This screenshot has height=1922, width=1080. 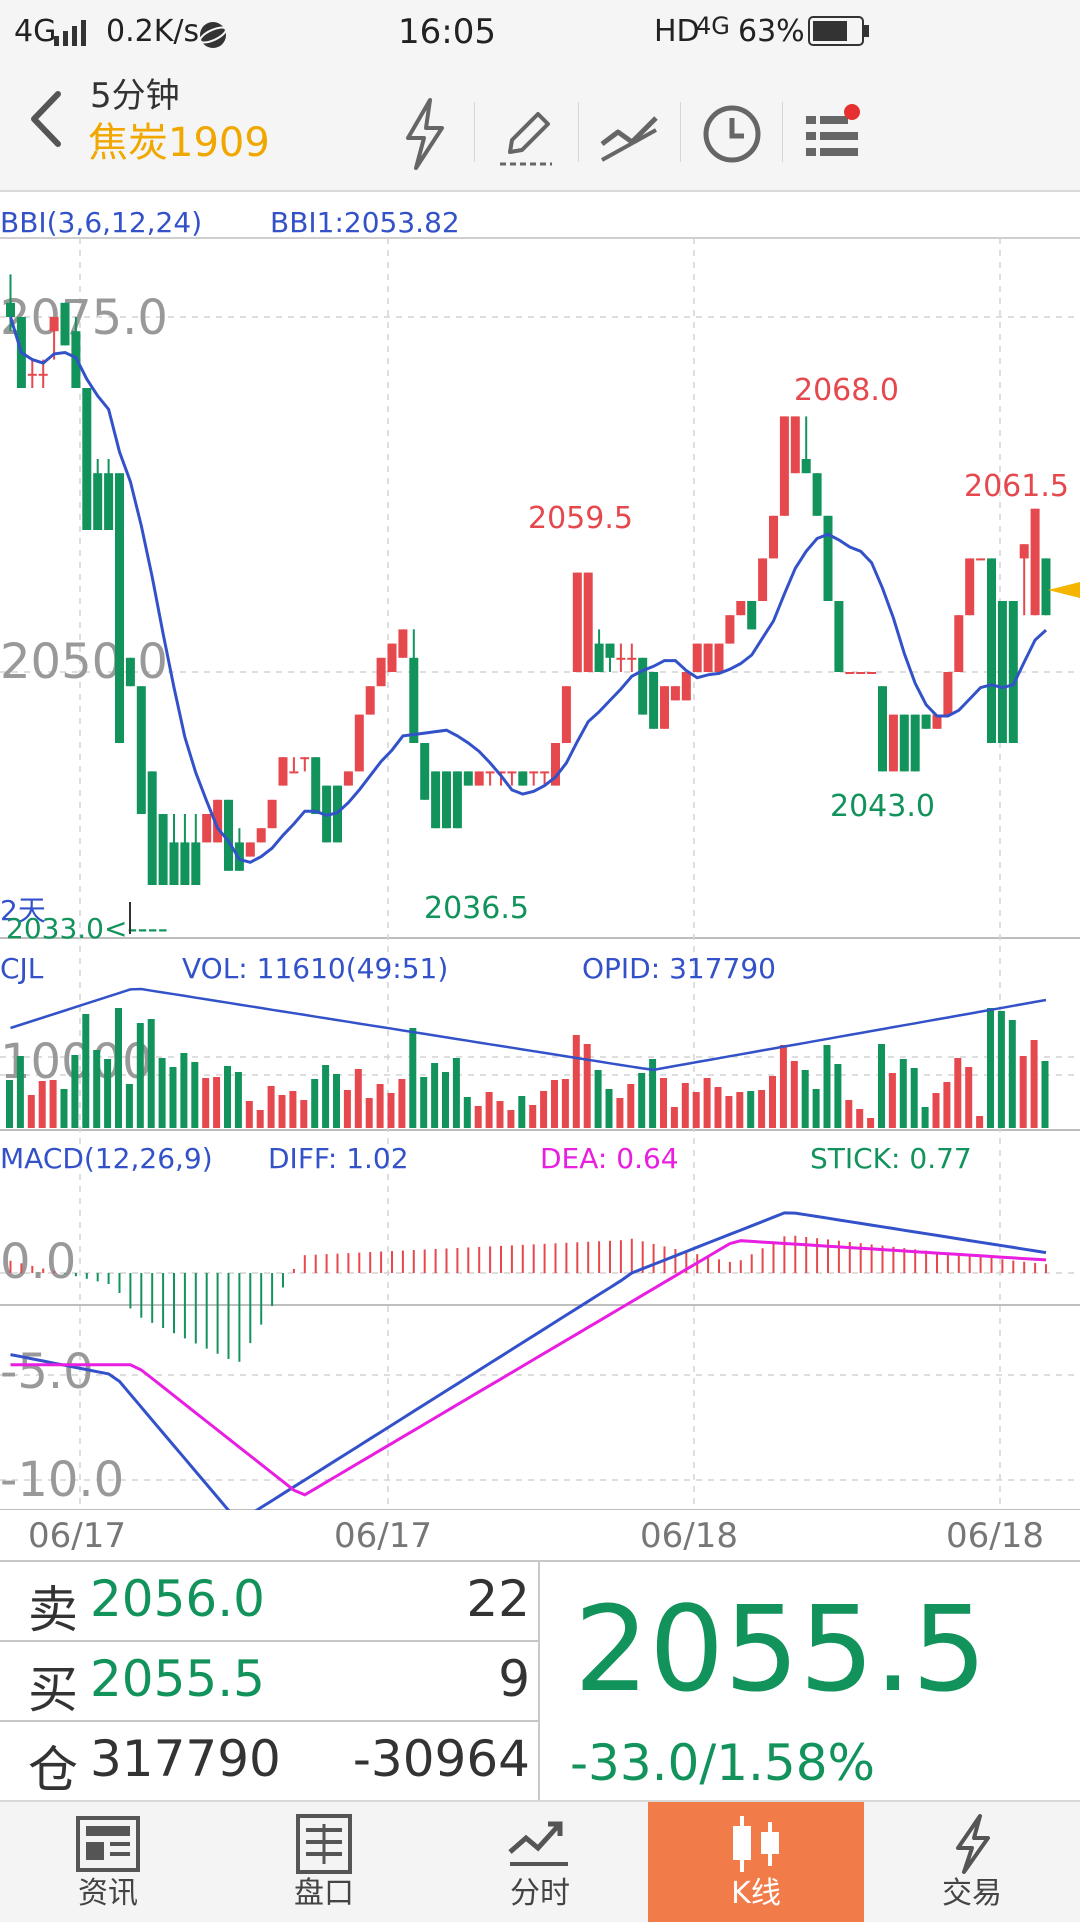 What do you see at coordinates (630, 134) in the screenshot?
I see `trendline-icon` at bounding box center [630, 134].